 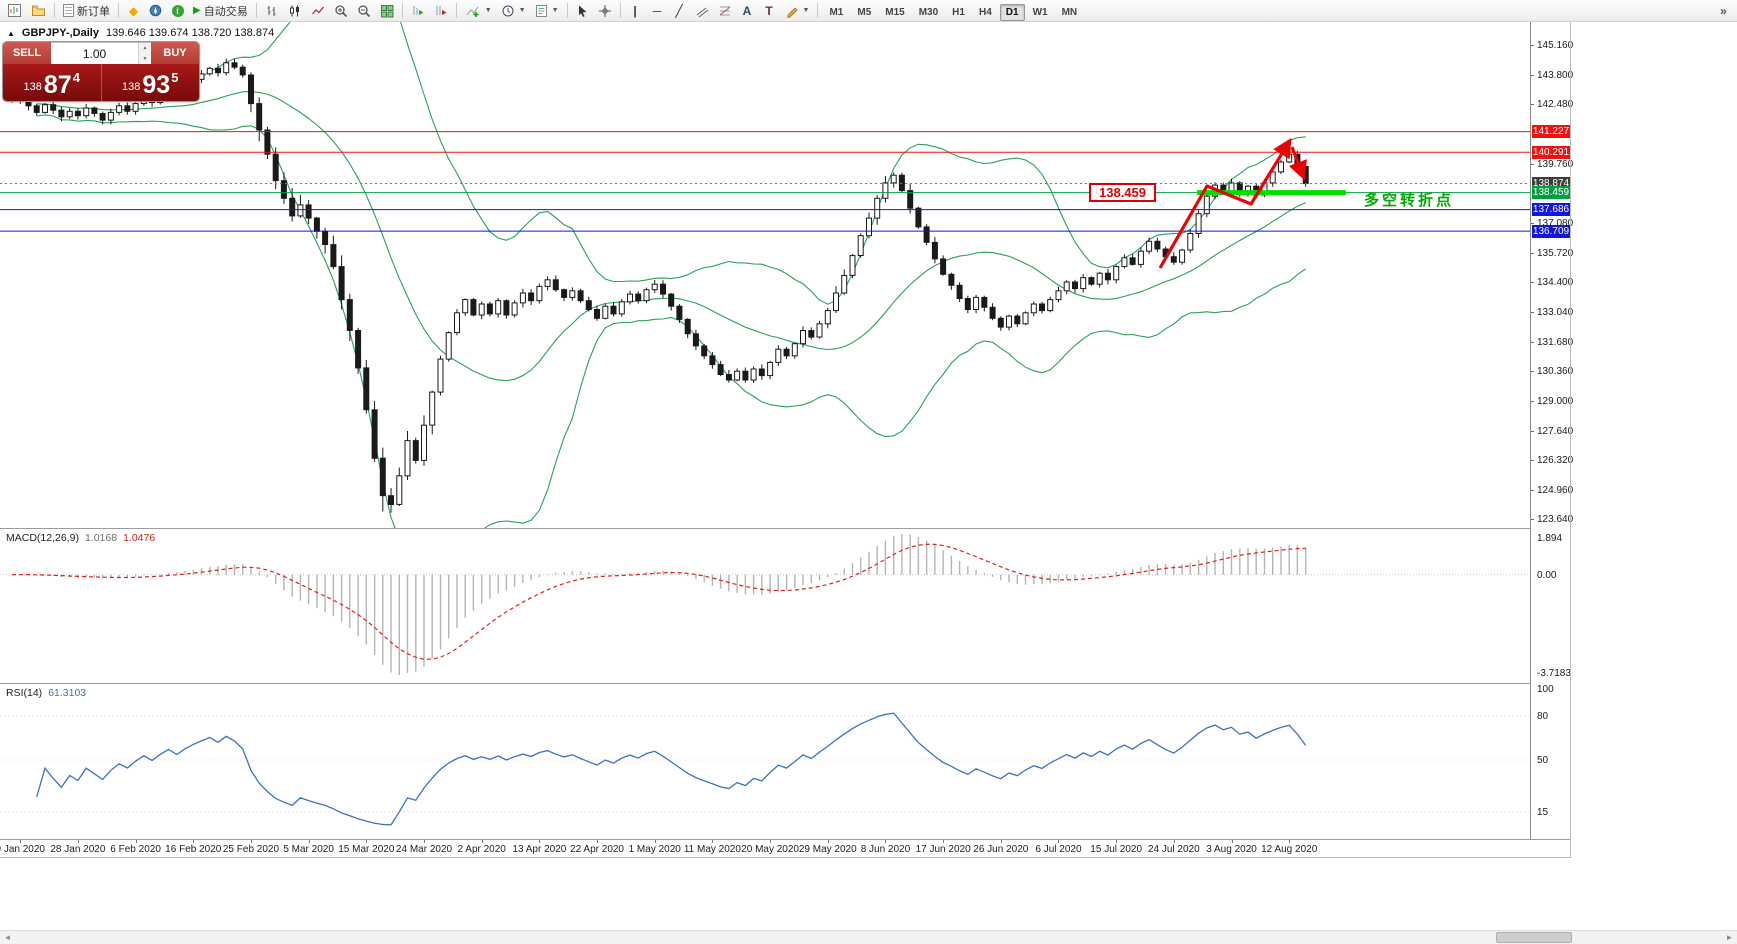 What do you see at coordinates (1534, 937) in the screenshot?
I see `scrollbar-thumb` at bounding box center [1534, 937].